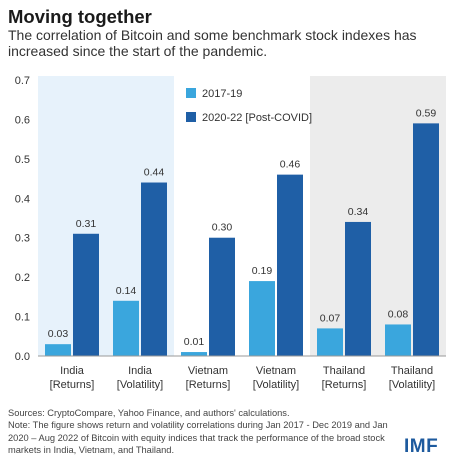  What do you see at coordinates (426, 113) in the screenshot?
I see `data-label: 0.59` at bounding box center [426, 113].